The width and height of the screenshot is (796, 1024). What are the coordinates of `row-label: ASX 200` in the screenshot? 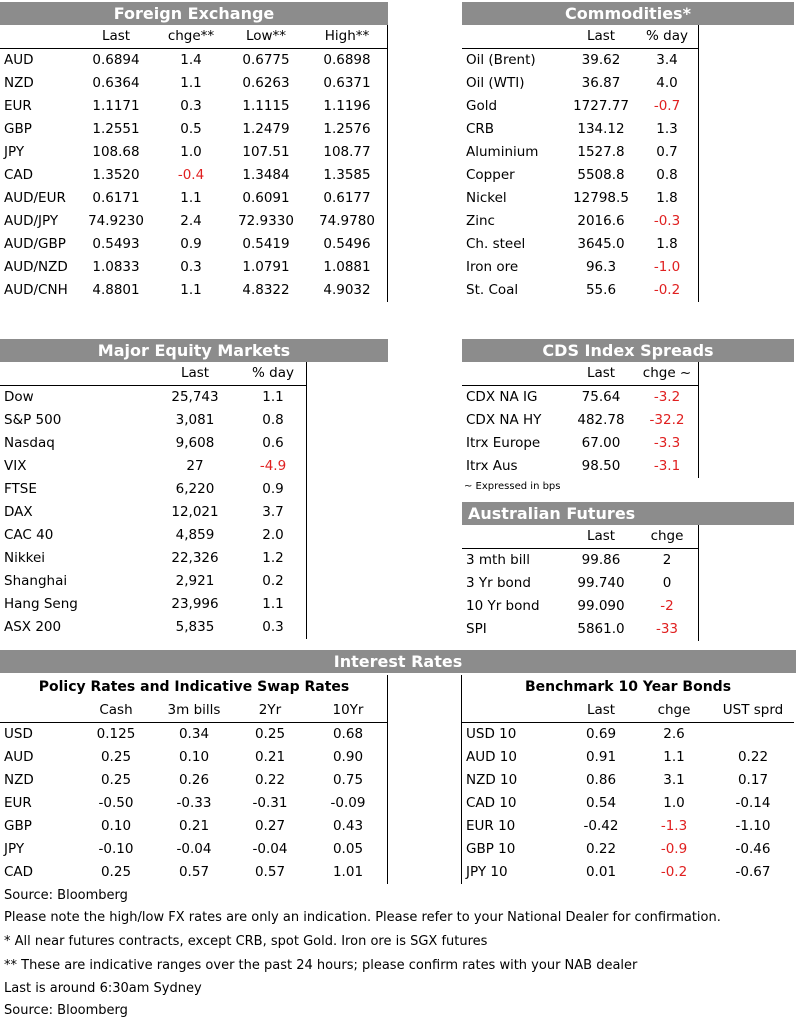 It's located at (33, 627).